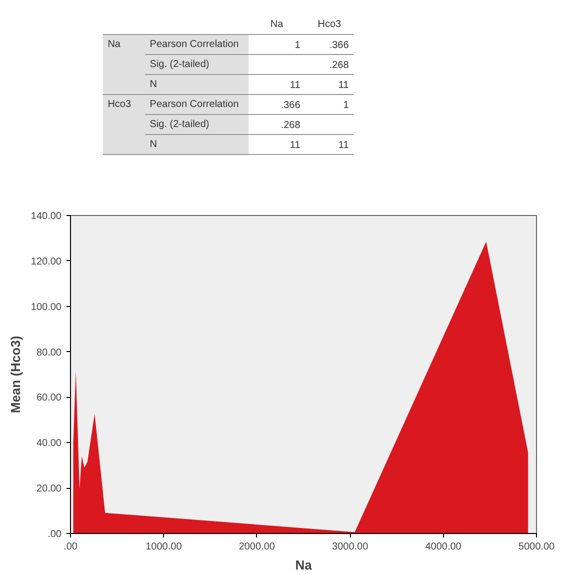 The height and width of the screenshot is (575, 576). I want to click on y-tick-label: 20.00, so click(49, 489).